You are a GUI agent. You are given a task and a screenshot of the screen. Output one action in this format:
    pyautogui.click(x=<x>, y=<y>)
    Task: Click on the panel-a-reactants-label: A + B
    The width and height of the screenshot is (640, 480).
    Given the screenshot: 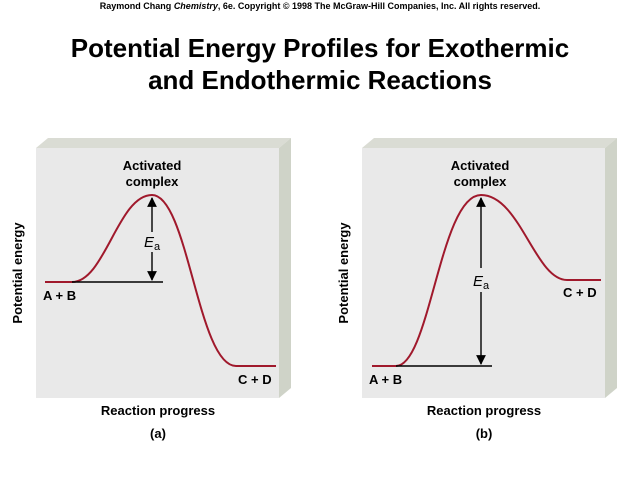 What is the action you would take?
    pyautogui.click(x=59, y=295)
    